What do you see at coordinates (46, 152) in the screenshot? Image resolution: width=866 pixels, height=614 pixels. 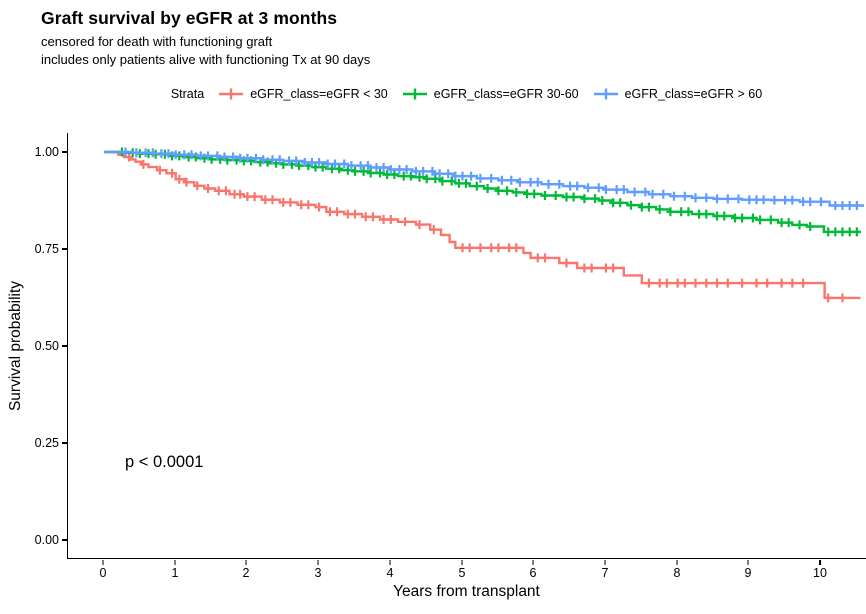 I see `y-tick-label: 1.00` at bounding box center [46, 152].